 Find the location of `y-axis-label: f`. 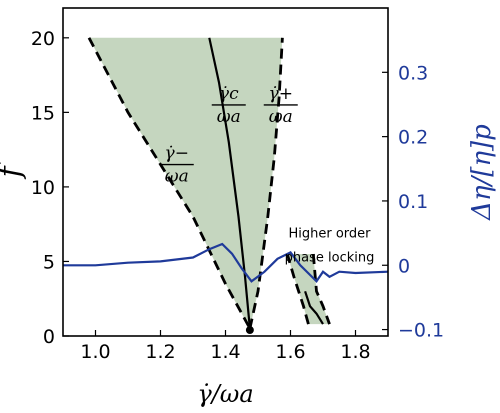

y-axis-label: f is located at coordinates (14, 171).